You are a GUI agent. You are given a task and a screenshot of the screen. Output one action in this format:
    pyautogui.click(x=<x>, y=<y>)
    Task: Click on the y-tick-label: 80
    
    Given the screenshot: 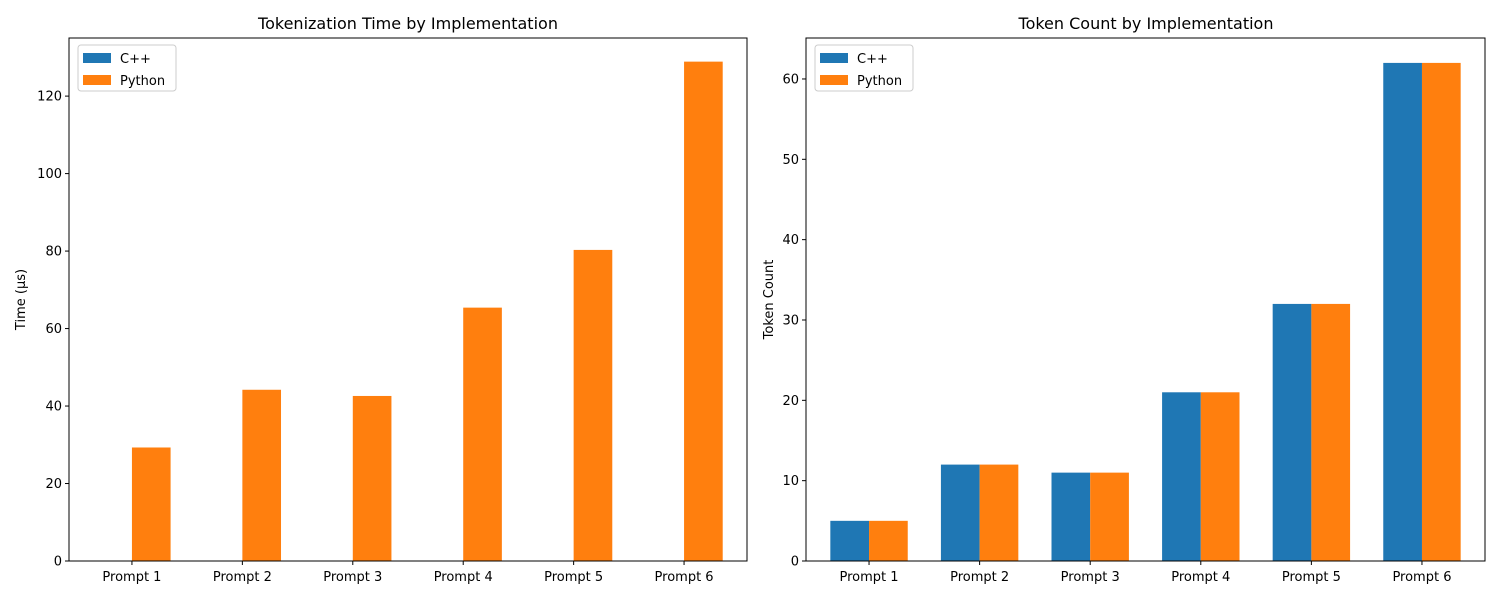 What is the action you would take?
    pyautogui.click(x=53, y=252)
    